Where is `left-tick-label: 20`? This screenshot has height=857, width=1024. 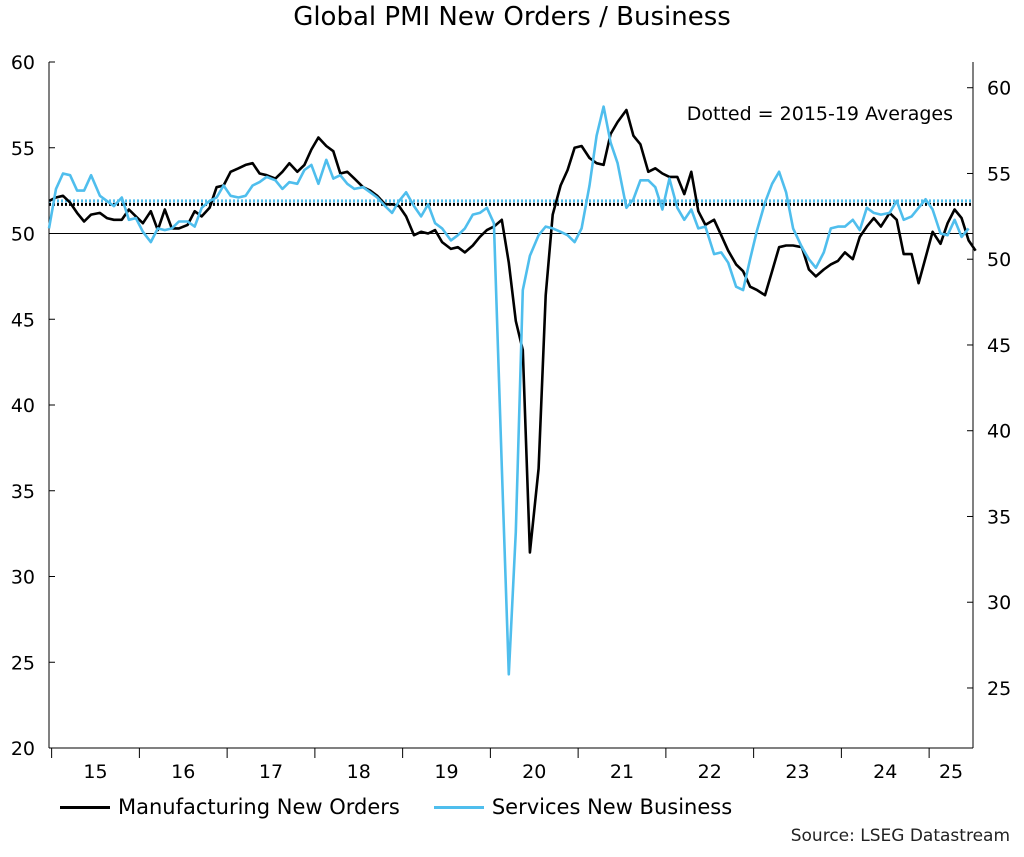
left-tick-label: 20 is located at coordinates (23, 749).